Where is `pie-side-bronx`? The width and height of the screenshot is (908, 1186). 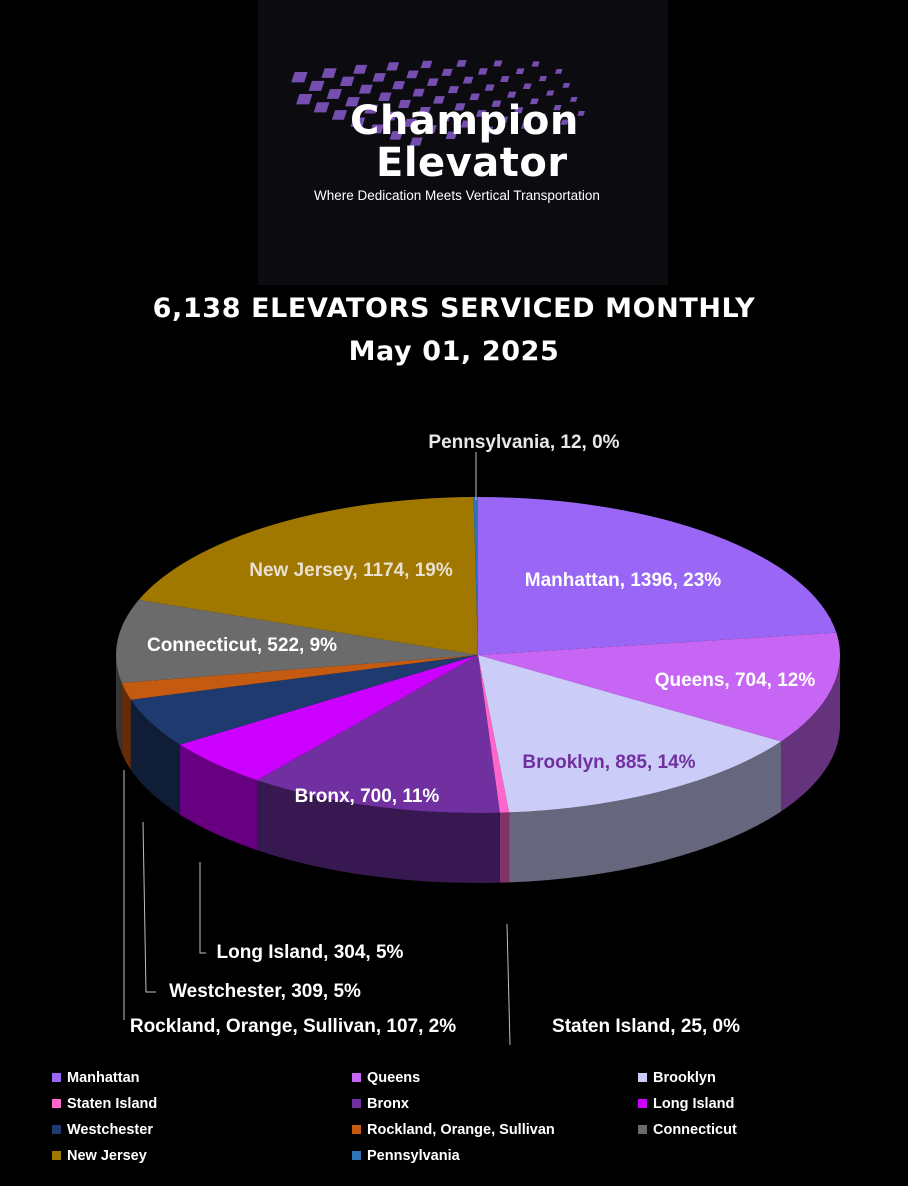
pie-side-bronx is located at coordinates (378, 831).